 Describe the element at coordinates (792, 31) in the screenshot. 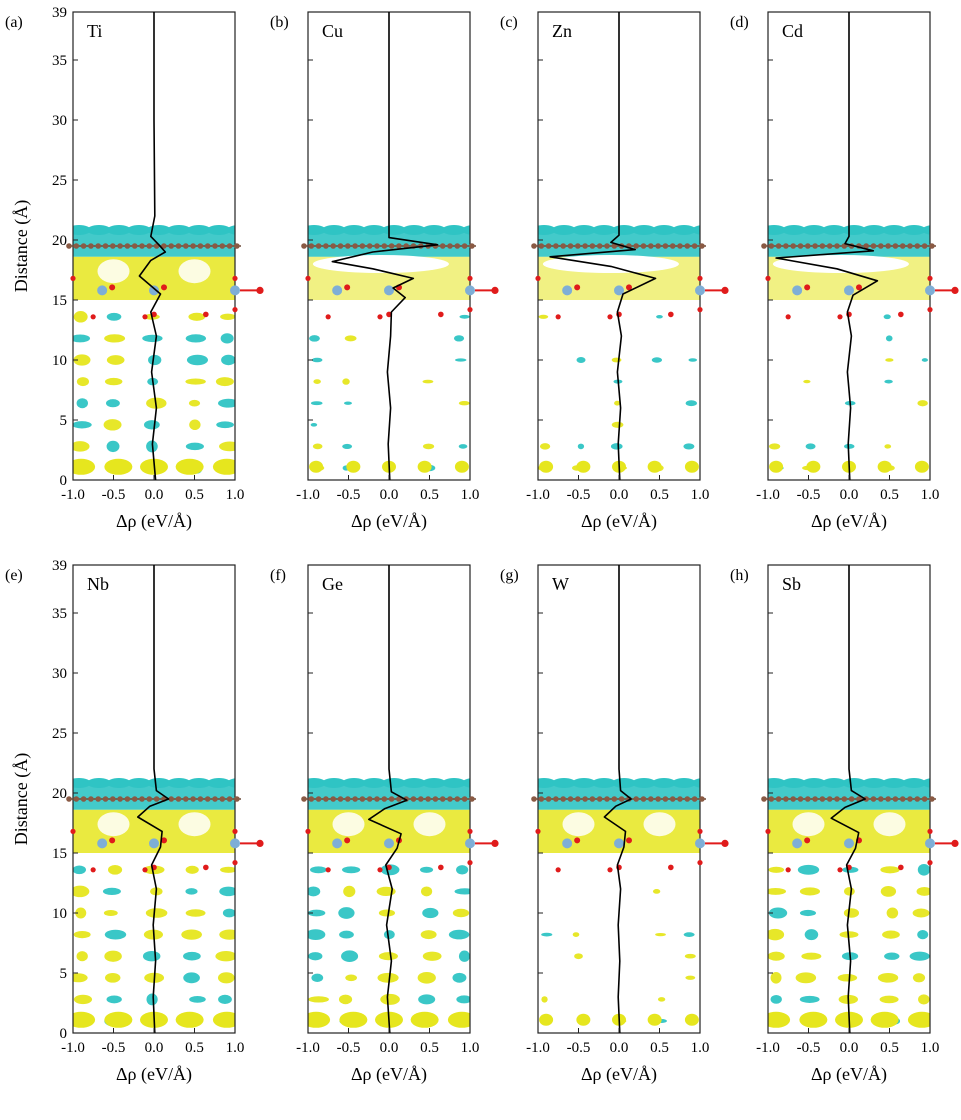

I see `element-label: Cd` at that location.